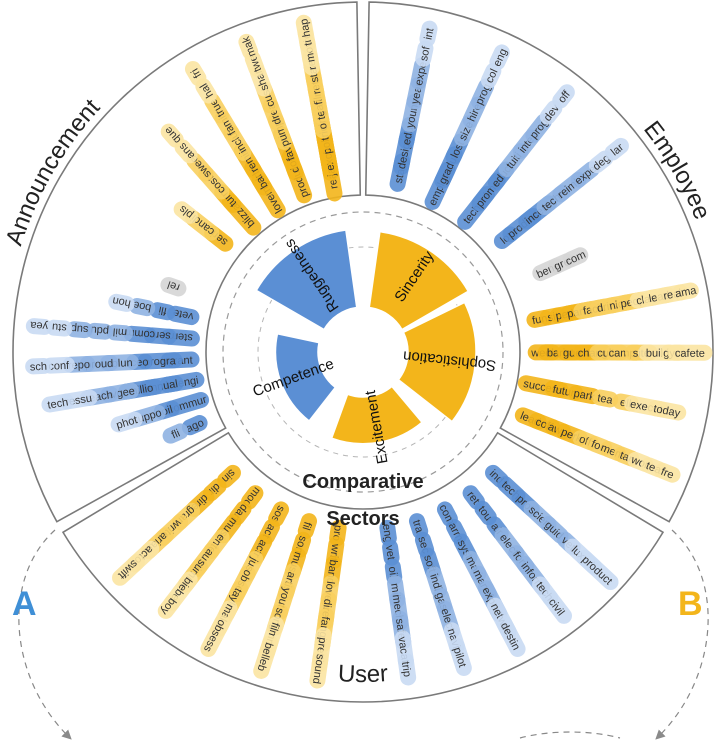  I want to click on word-label: sup, so click(79, 328).